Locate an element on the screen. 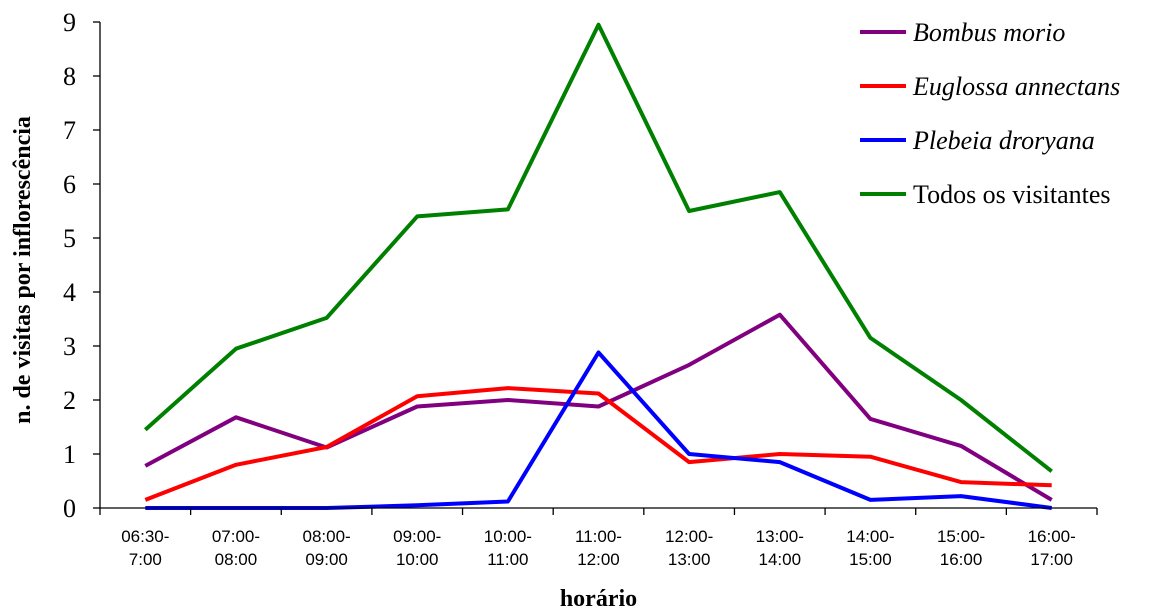 The height and width of the screenshot is (614, 1169). x-tick-label: 11:00-12:00 is located at coordinates (598, 548).